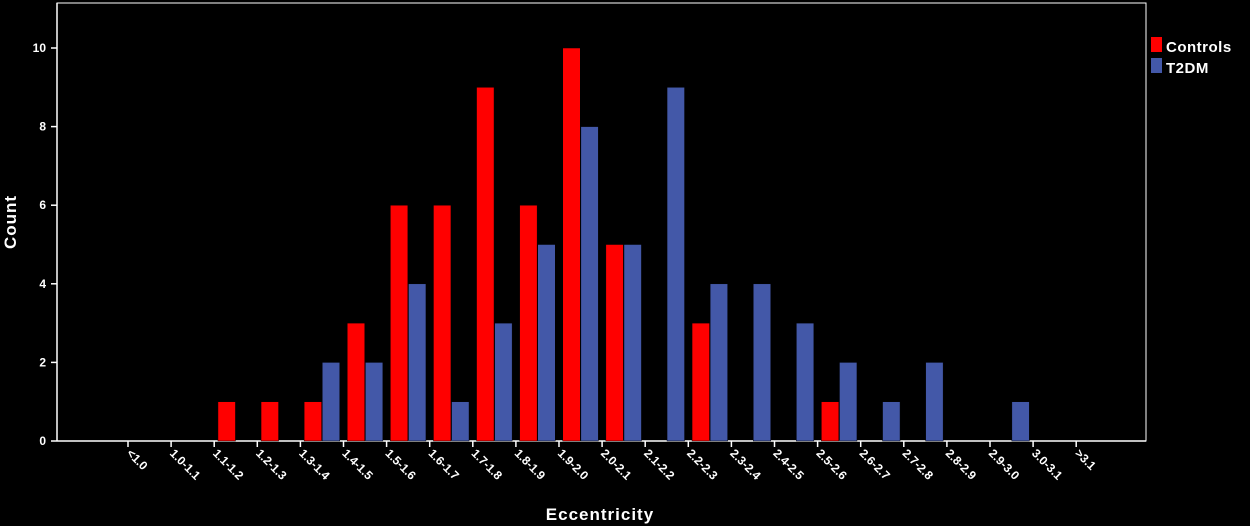 The image size is (1250, 526). Describe the element at coordinates (42, 205) in the screenshot. I see `y-tick-label: 6` at that location.